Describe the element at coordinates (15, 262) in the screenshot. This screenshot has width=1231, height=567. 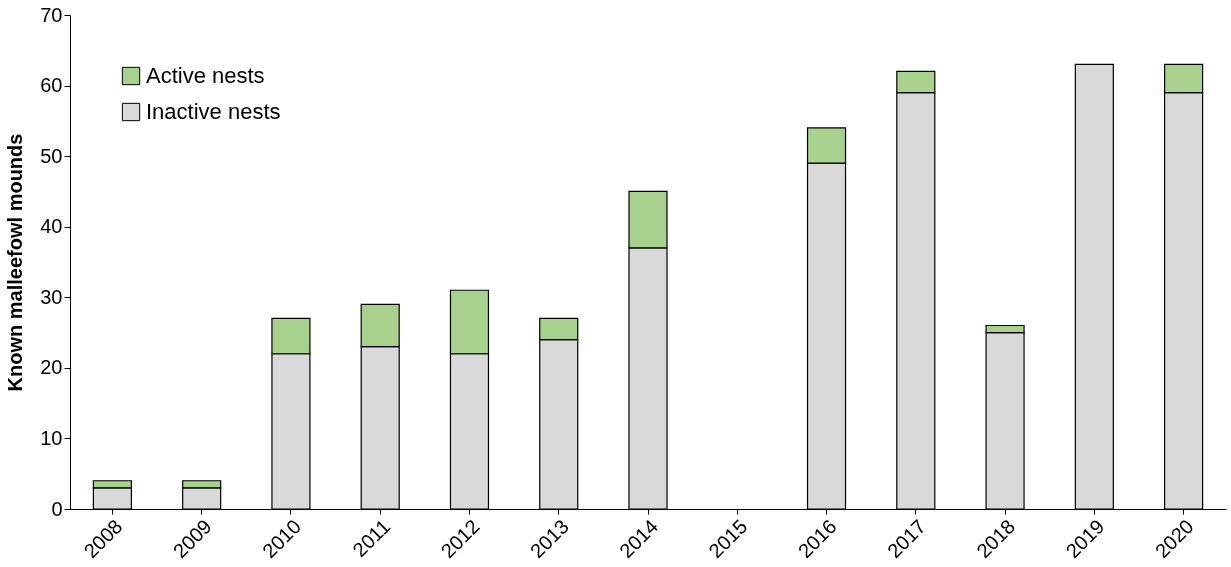
I see `y-axis-title: Known malleefowl mounds` at that location.